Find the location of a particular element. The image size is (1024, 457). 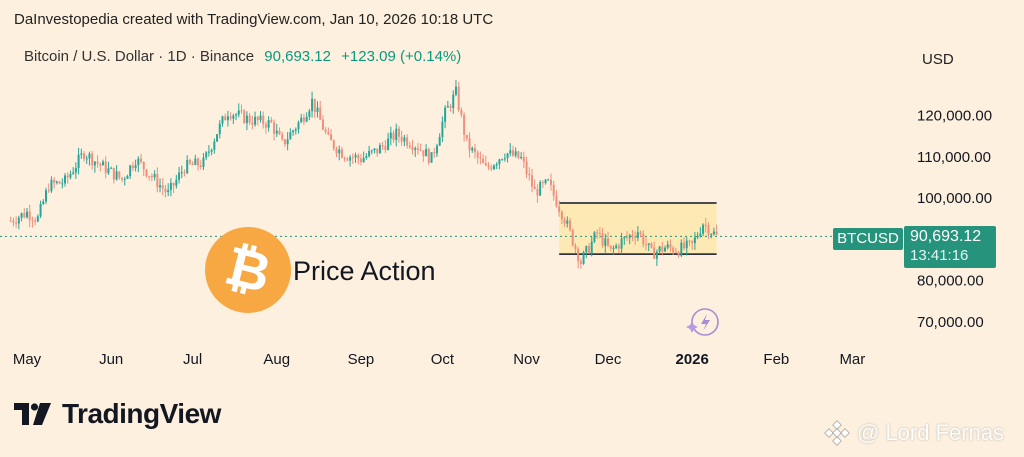

currency-label: USD is located at coordinates (938, 59).